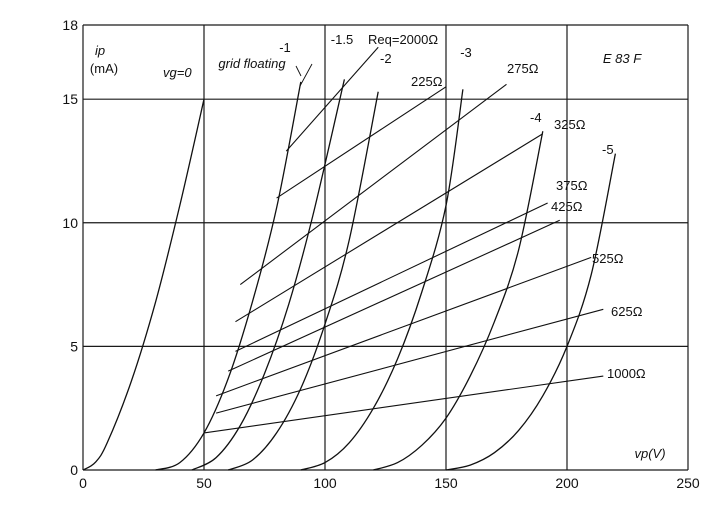 Image resolution: width=720 pixels, height=518 pixels. What do you see at coordinates (104, 68) in the screenshot?
I see `y-axis-unit: (mA)` at bounding box center [104, 68].